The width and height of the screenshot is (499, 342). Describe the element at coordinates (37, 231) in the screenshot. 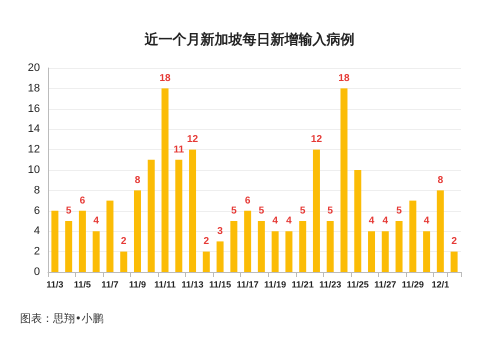

I see `y-tick-label: 4` at that location.